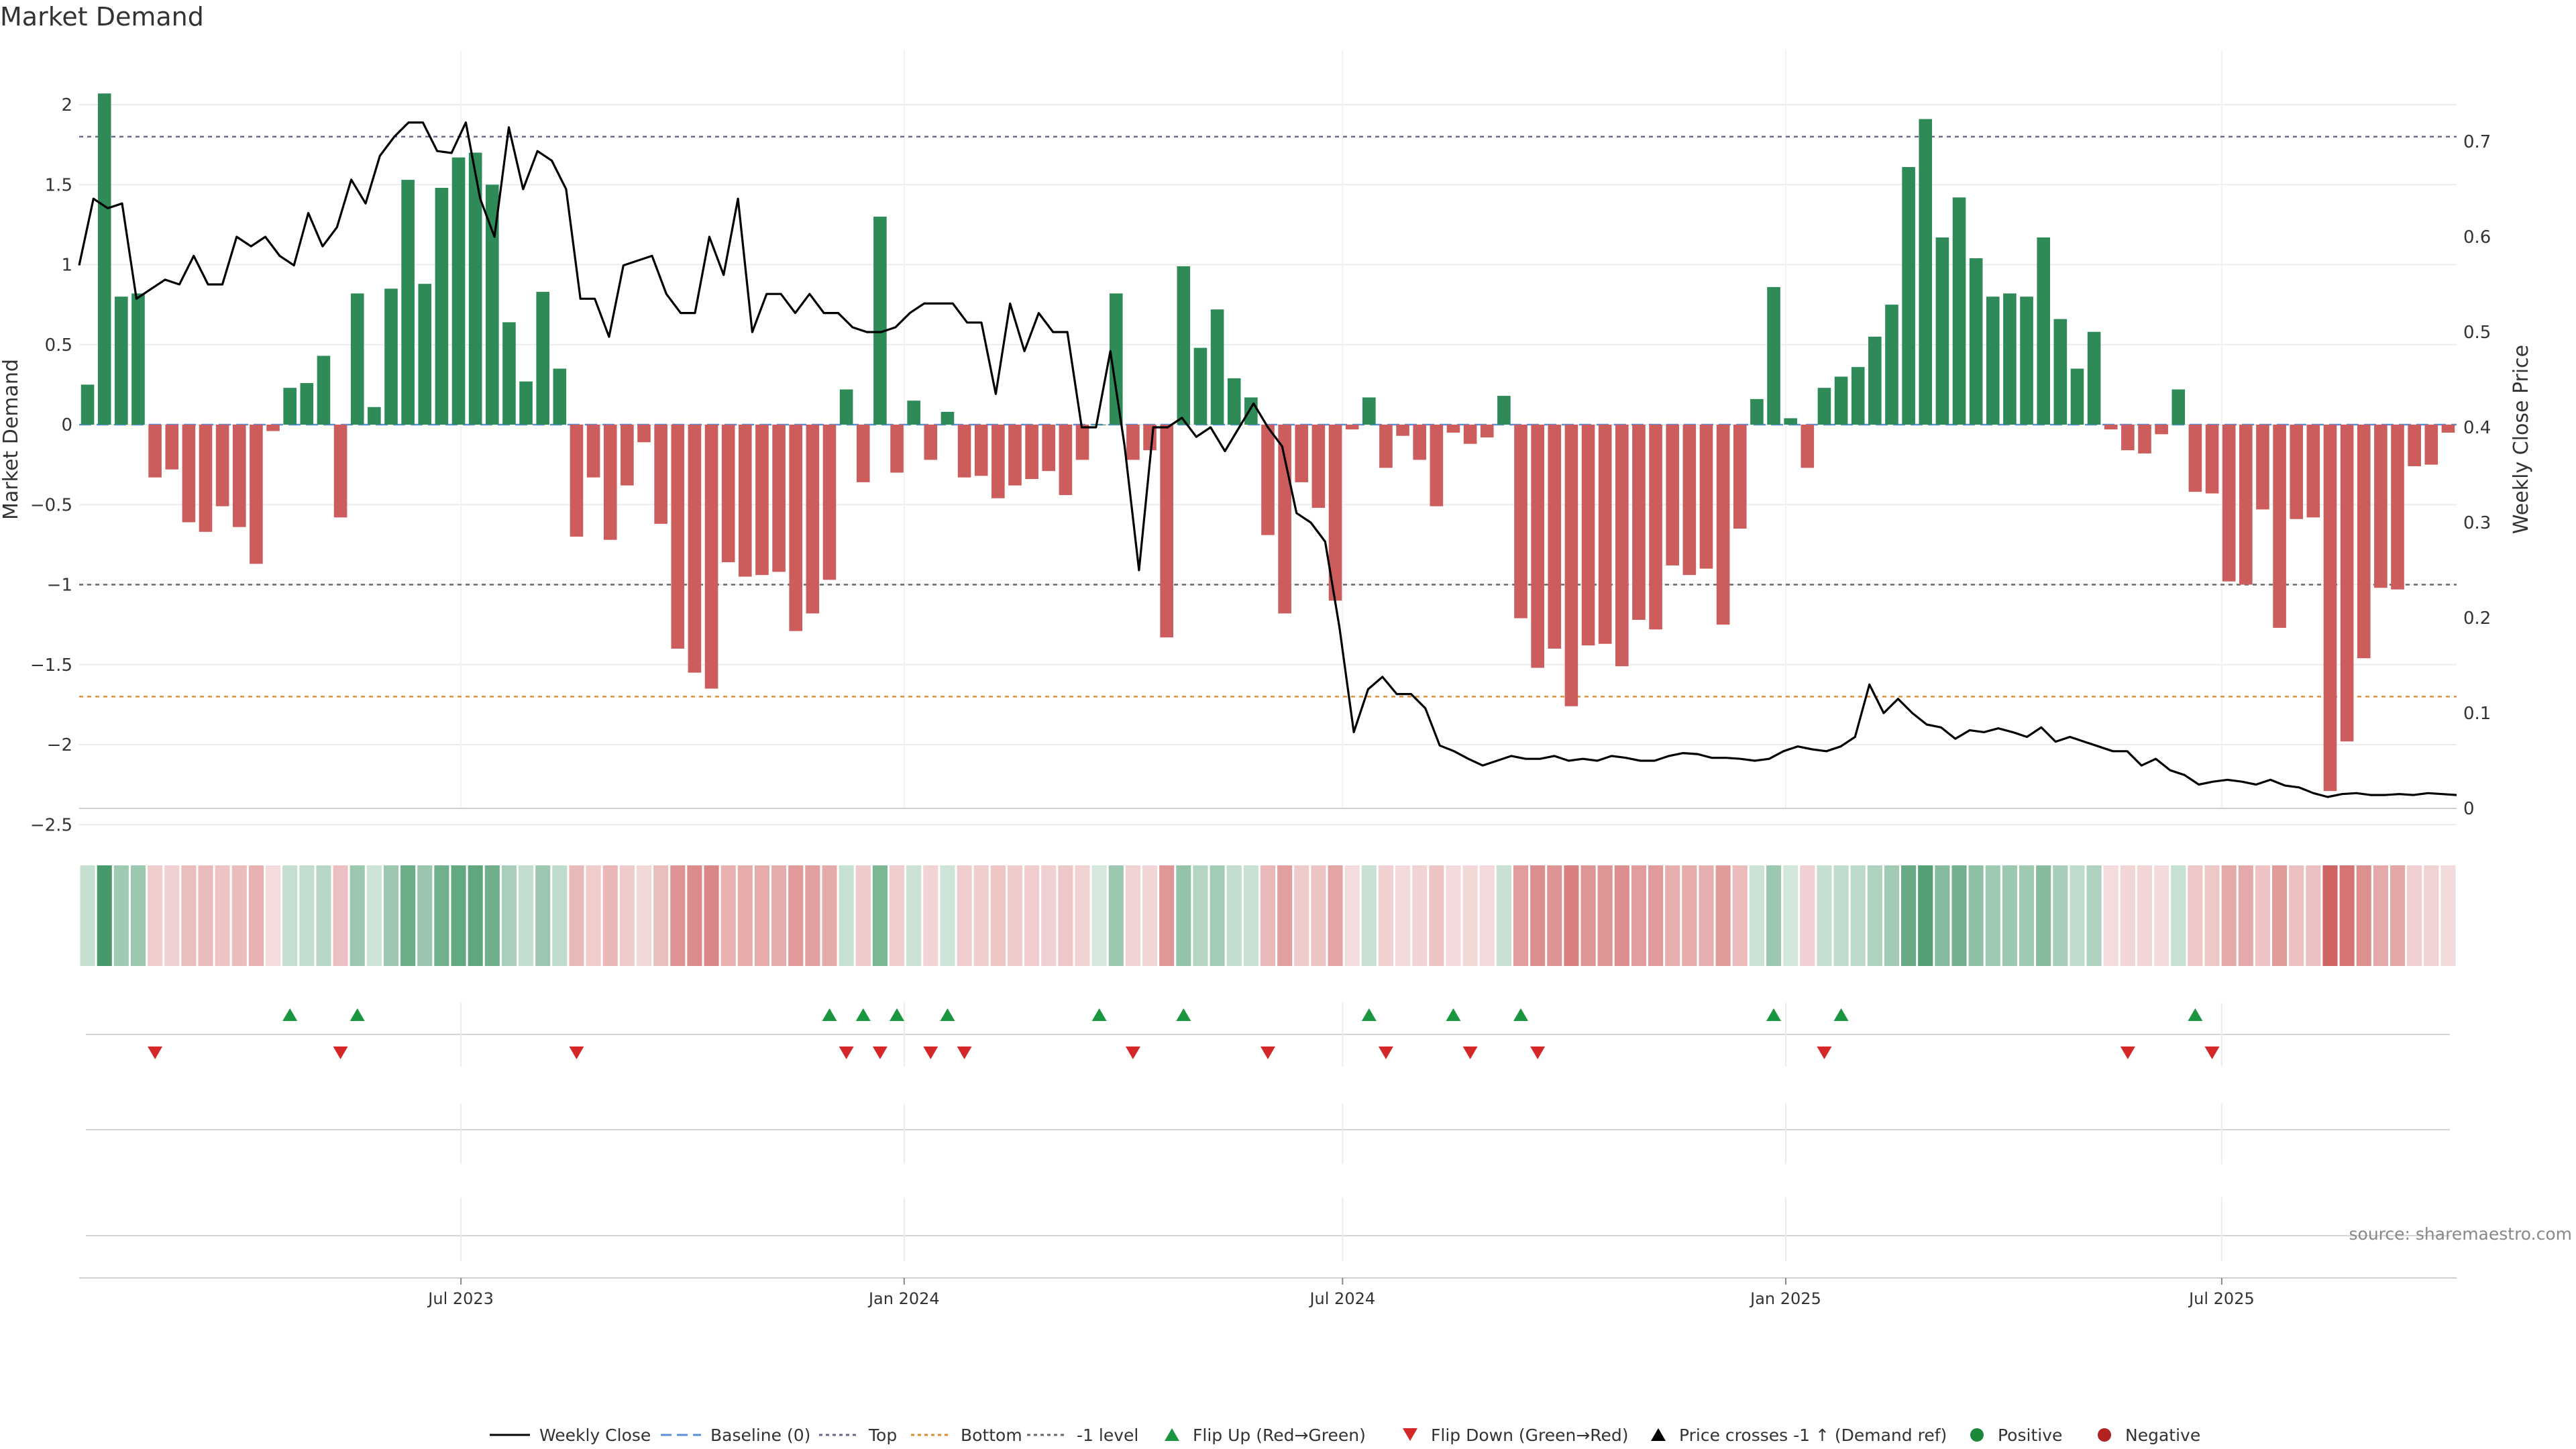 The height and width of the screenshot is (1449, 2576). Describe the element at coordinates (2461, 1234) in the screenshot. I see `source-note: source: sharemaestro.com` at that location.